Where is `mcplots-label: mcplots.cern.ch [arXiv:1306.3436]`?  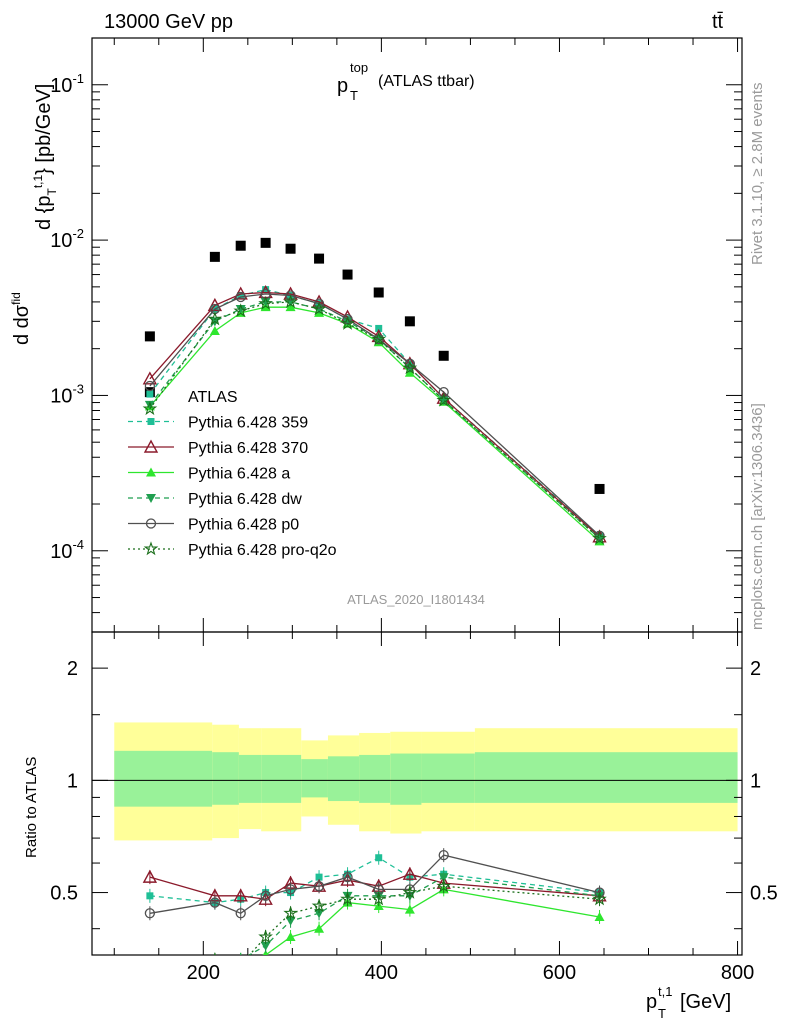 mcplots-label: mcplots.cern.ch [arXiv:1306.3436] is located at coordinates (757, 516).